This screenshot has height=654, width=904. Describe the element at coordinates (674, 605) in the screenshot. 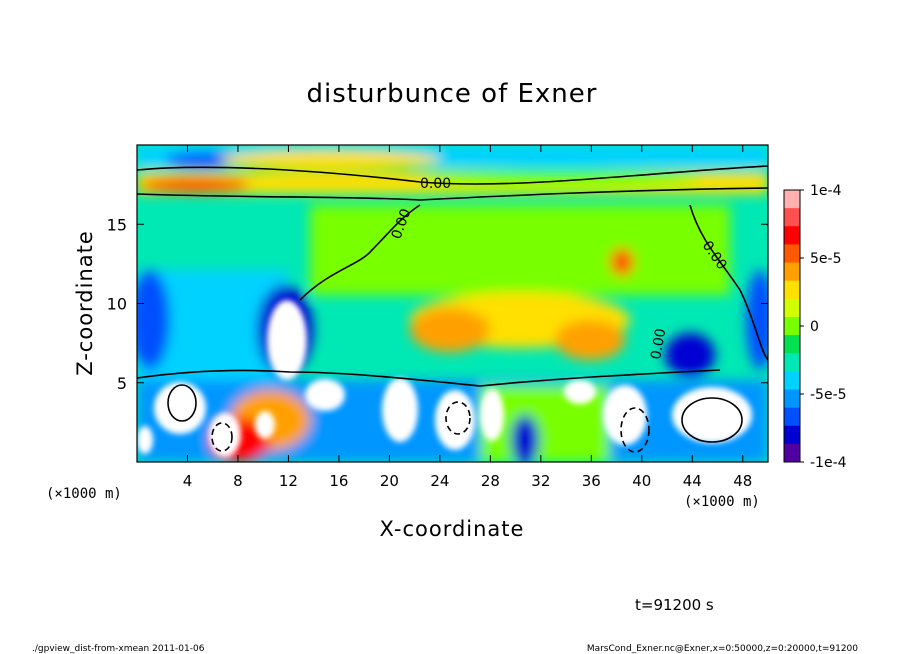

I see `time-label: t=91200 s` at that location.